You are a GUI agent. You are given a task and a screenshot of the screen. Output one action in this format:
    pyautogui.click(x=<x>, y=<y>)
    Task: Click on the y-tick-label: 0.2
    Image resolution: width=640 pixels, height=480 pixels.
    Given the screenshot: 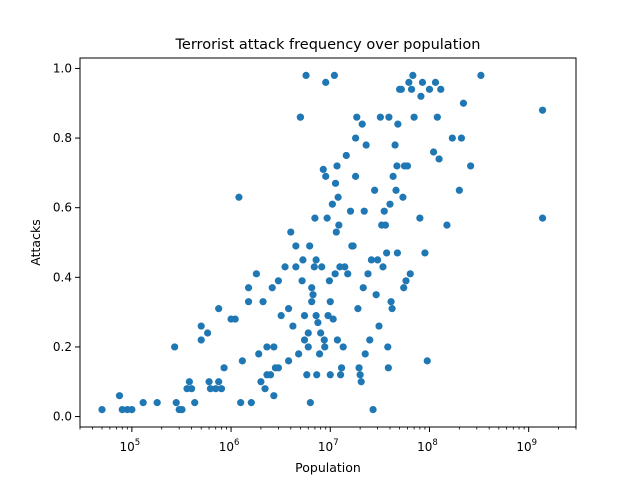 What is the action you would take?
    pyautogui.click(x=62, y=347)
    